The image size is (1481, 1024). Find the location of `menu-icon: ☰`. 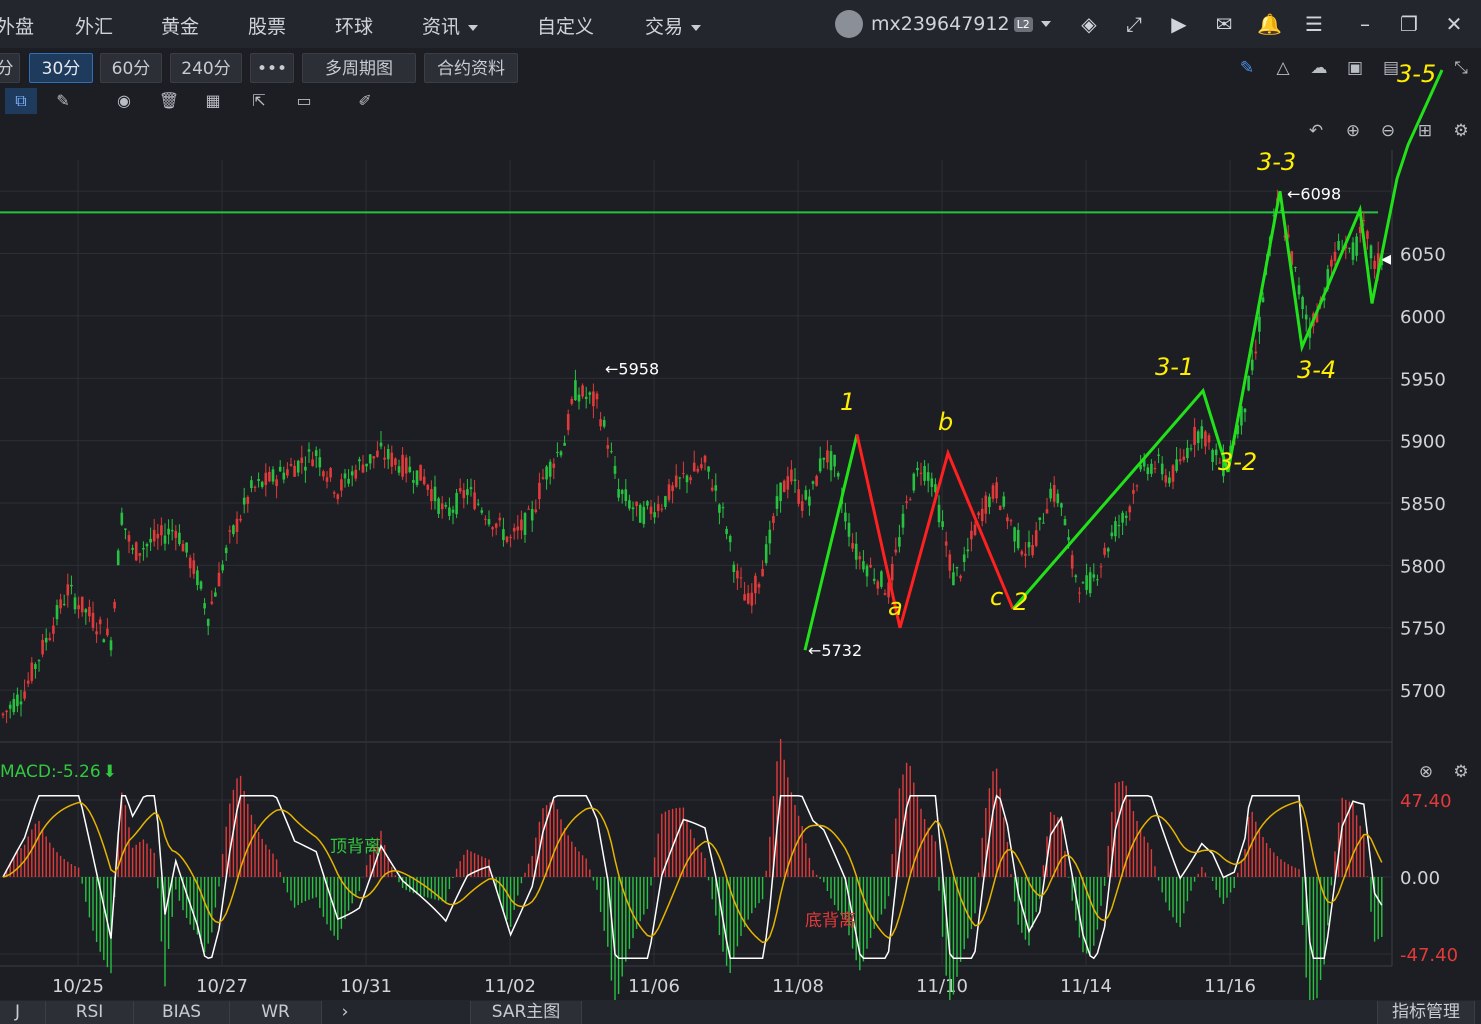

menu-icon: ☰ is located at coordinates (1314, 24).